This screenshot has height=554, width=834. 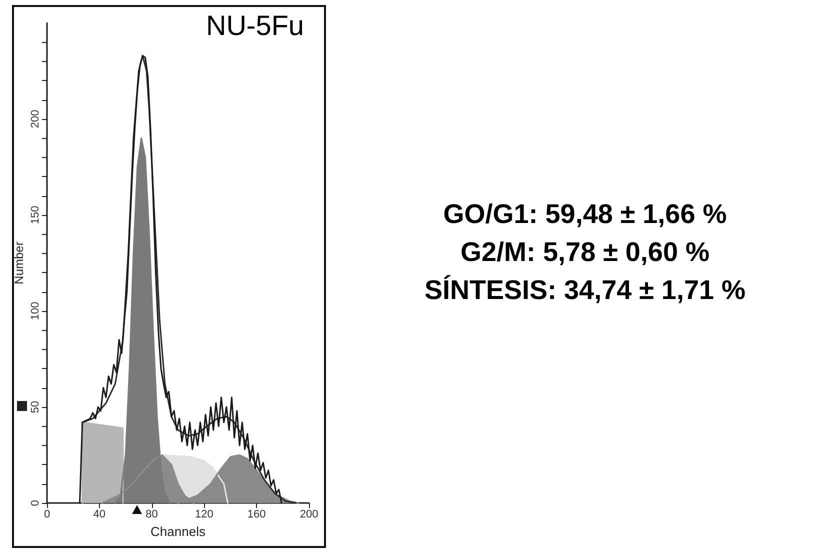 What do you see at coordinates (36, 215) in the screenshot?
I see `y-tick-label: 150` at bounding box center [36, 215].